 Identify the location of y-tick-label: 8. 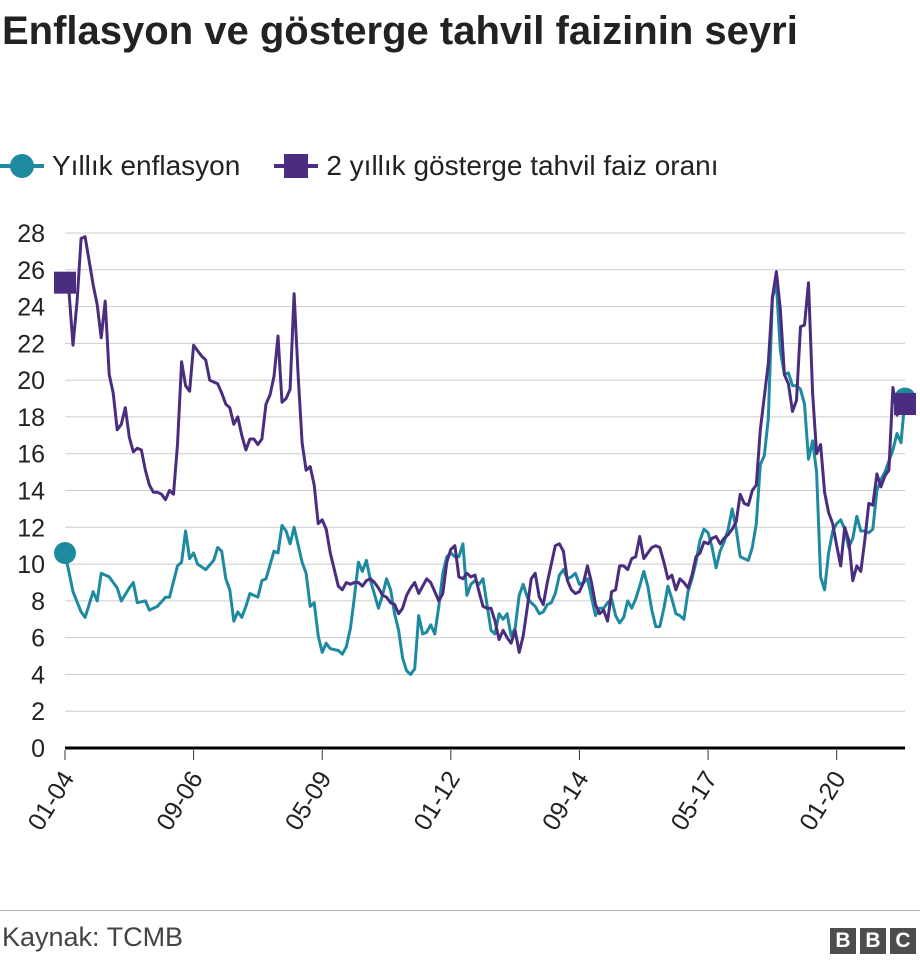
(38, 602).